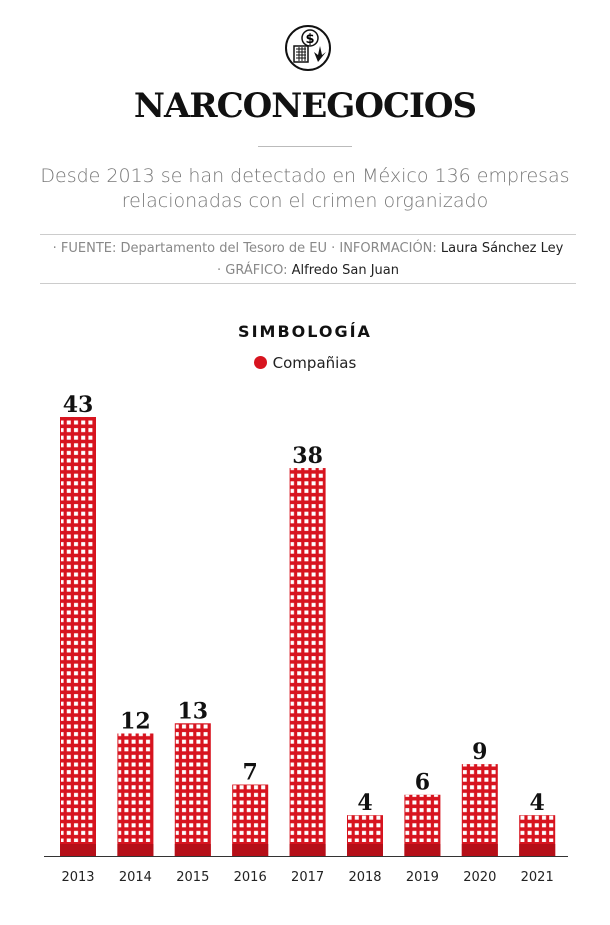 The width and height of the screenshot is (610, 925). What do you see at coordinates (537, 877) in the screenshot?
I see `x-tick-label: 2021` at bounding box center [537, 877].